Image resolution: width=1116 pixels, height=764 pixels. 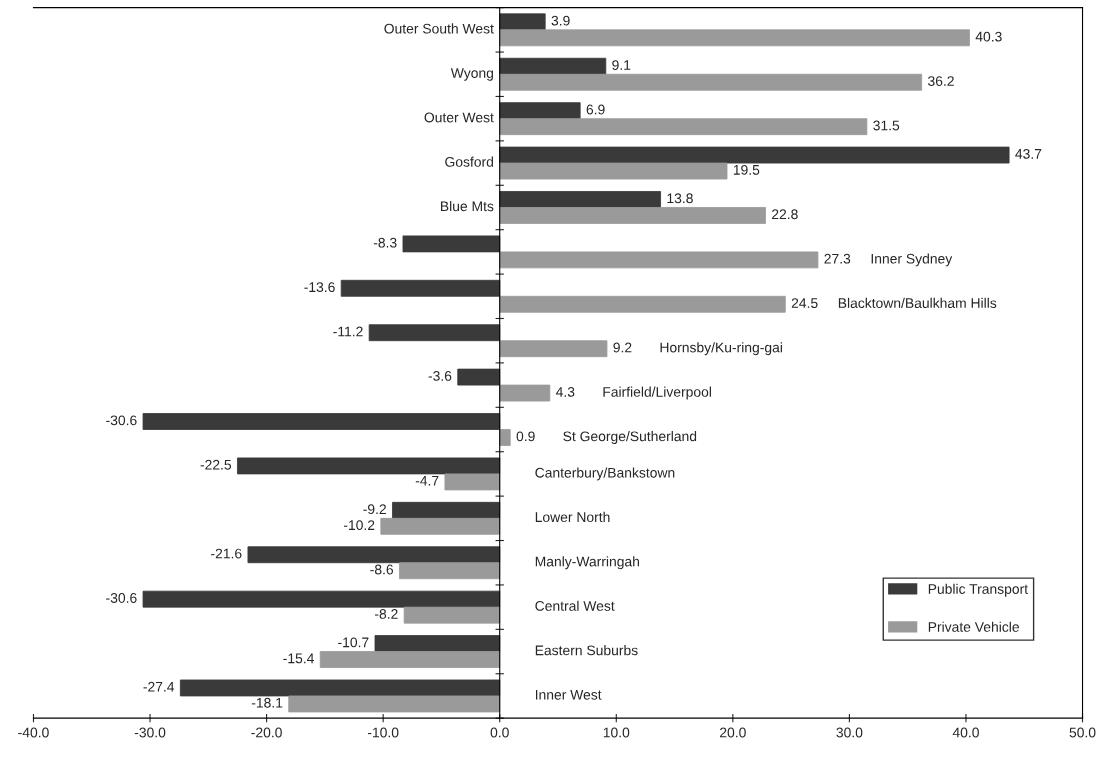 I want to click on data-label: -11.2, so click(x=348, y=331).